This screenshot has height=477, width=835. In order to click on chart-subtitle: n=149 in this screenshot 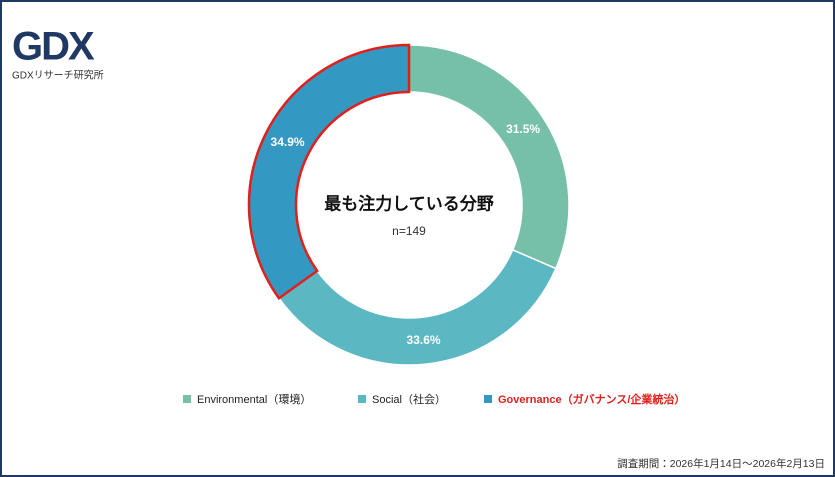, I will do `click(409, 231)`.